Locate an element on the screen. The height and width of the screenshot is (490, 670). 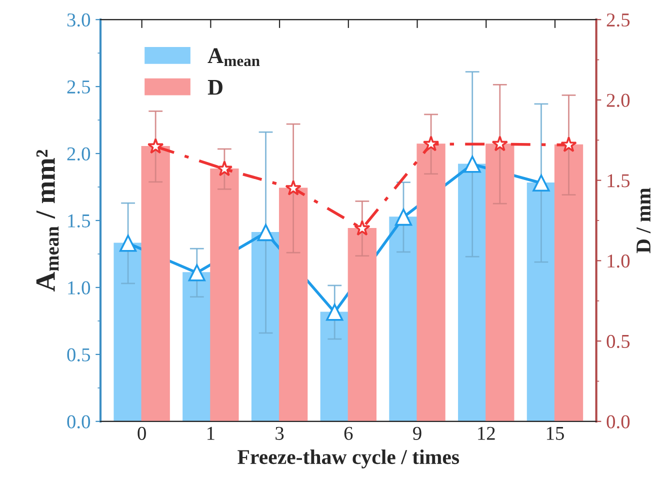
y-tick-label: 1.0 is located at coordinates (79, 287).